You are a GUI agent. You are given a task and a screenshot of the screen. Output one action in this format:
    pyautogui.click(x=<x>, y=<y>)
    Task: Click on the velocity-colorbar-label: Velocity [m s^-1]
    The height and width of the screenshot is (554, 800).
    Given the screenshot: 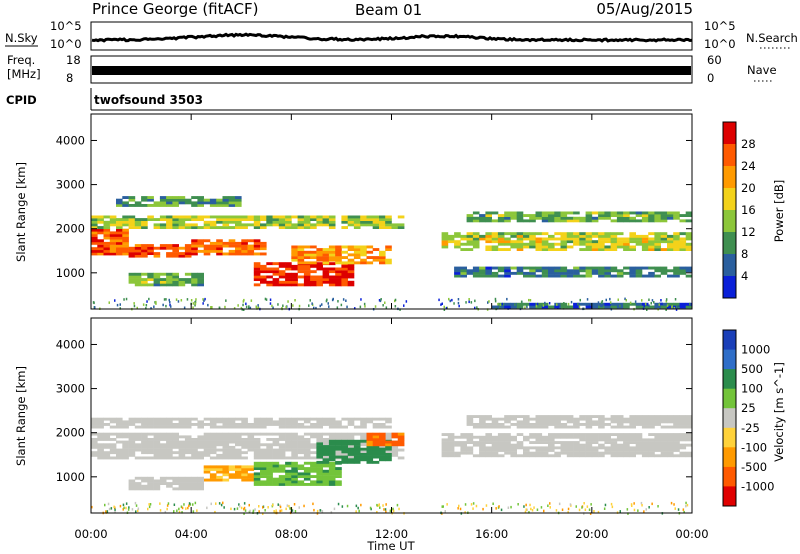 What is the action you would take?
    pyautogui.click(x=779, y=412)
    